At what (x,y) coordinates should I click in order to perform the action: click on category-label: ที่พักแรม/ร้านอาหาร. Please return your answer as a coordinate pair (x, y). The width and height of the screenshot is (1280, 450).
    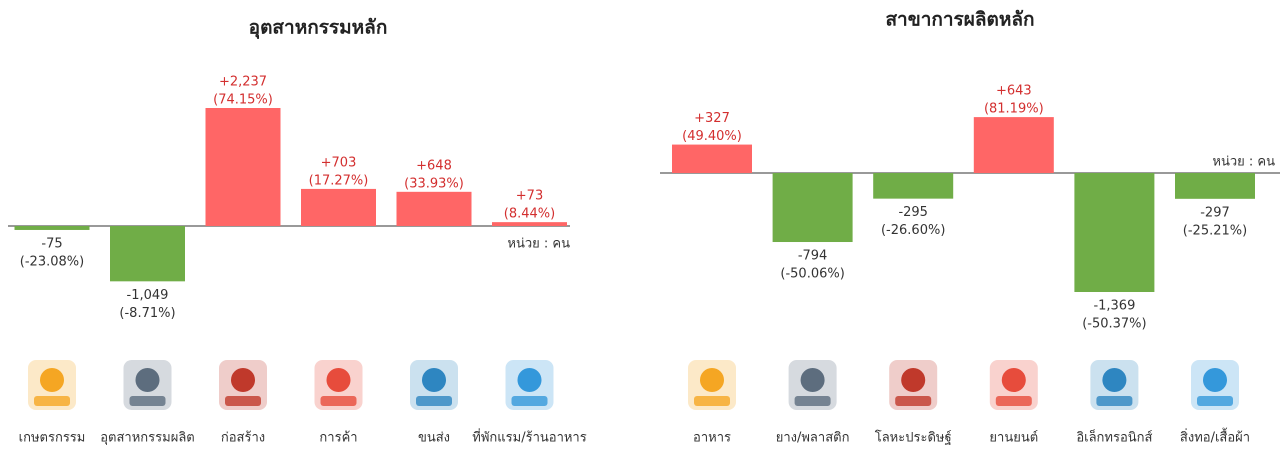
    Looking at the image, I should click on (529, 437).